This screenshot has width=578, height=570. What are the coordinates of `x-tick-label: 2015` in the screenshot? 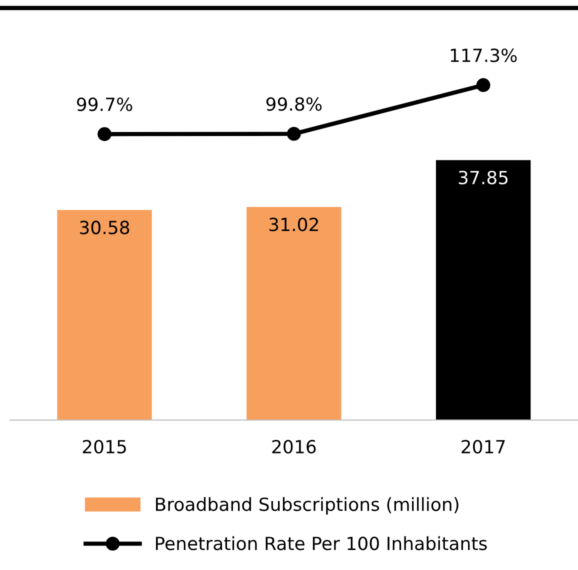 It's located at (104, 447).